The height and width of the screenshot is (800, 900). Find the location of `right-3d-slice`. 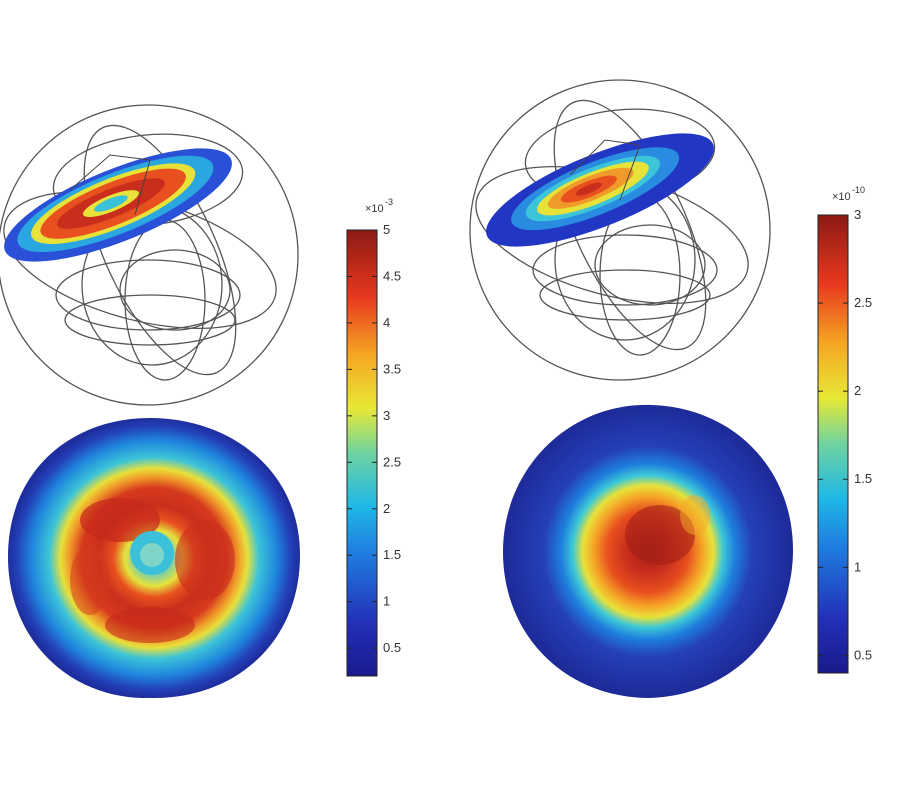

right-3d-slice is located at coordinates (600, 190).